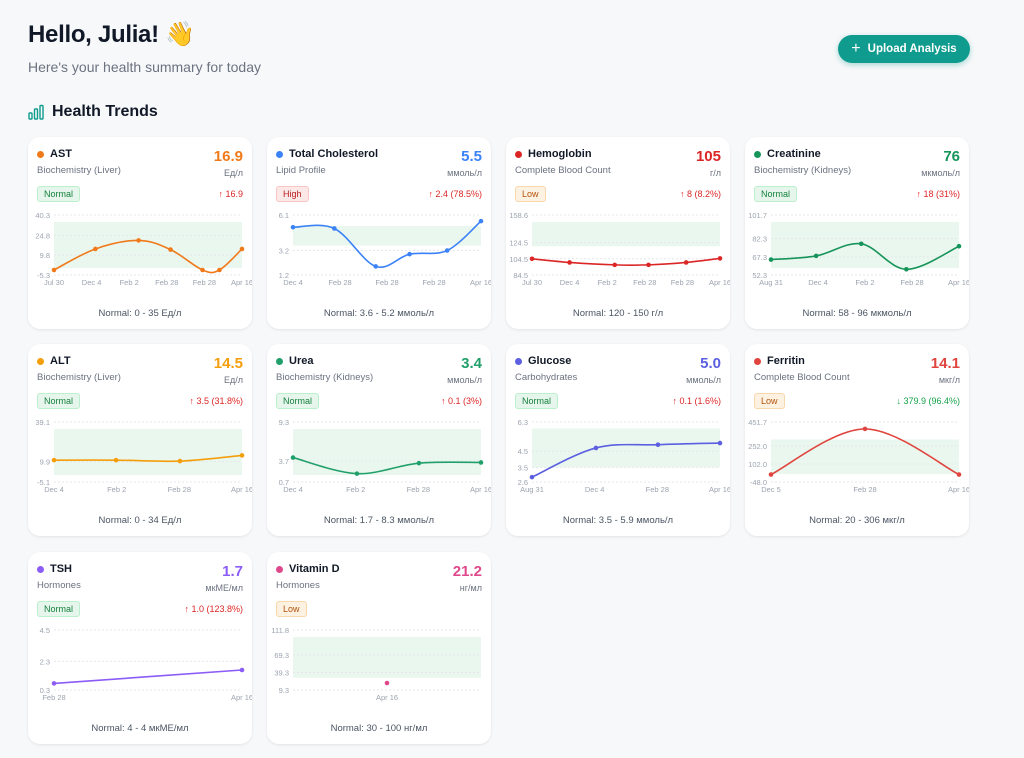 Image resolution: width=1024 pixels, height=758 pixels. Describe the element at coordinates (281, 672) in the screenshot. I see `y-tick-label: 39.3` at that location.